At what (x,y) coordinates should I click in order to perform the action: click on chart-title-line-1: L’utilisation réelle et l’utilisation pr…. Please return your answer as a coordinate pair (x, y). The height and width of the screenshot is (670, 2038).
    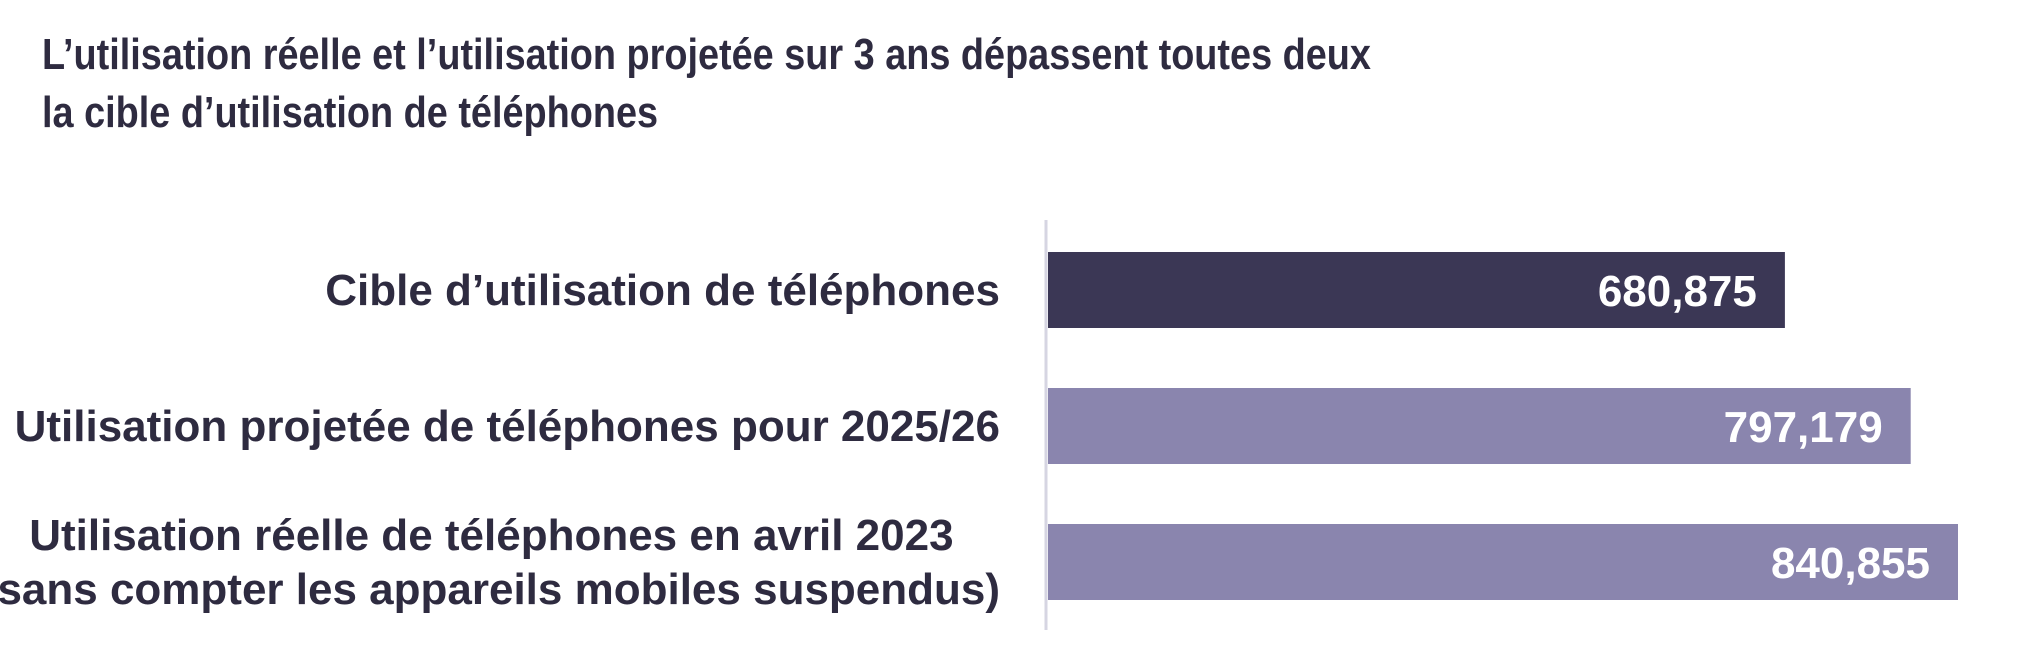
    Looking at the image, I should click on (706, 54).